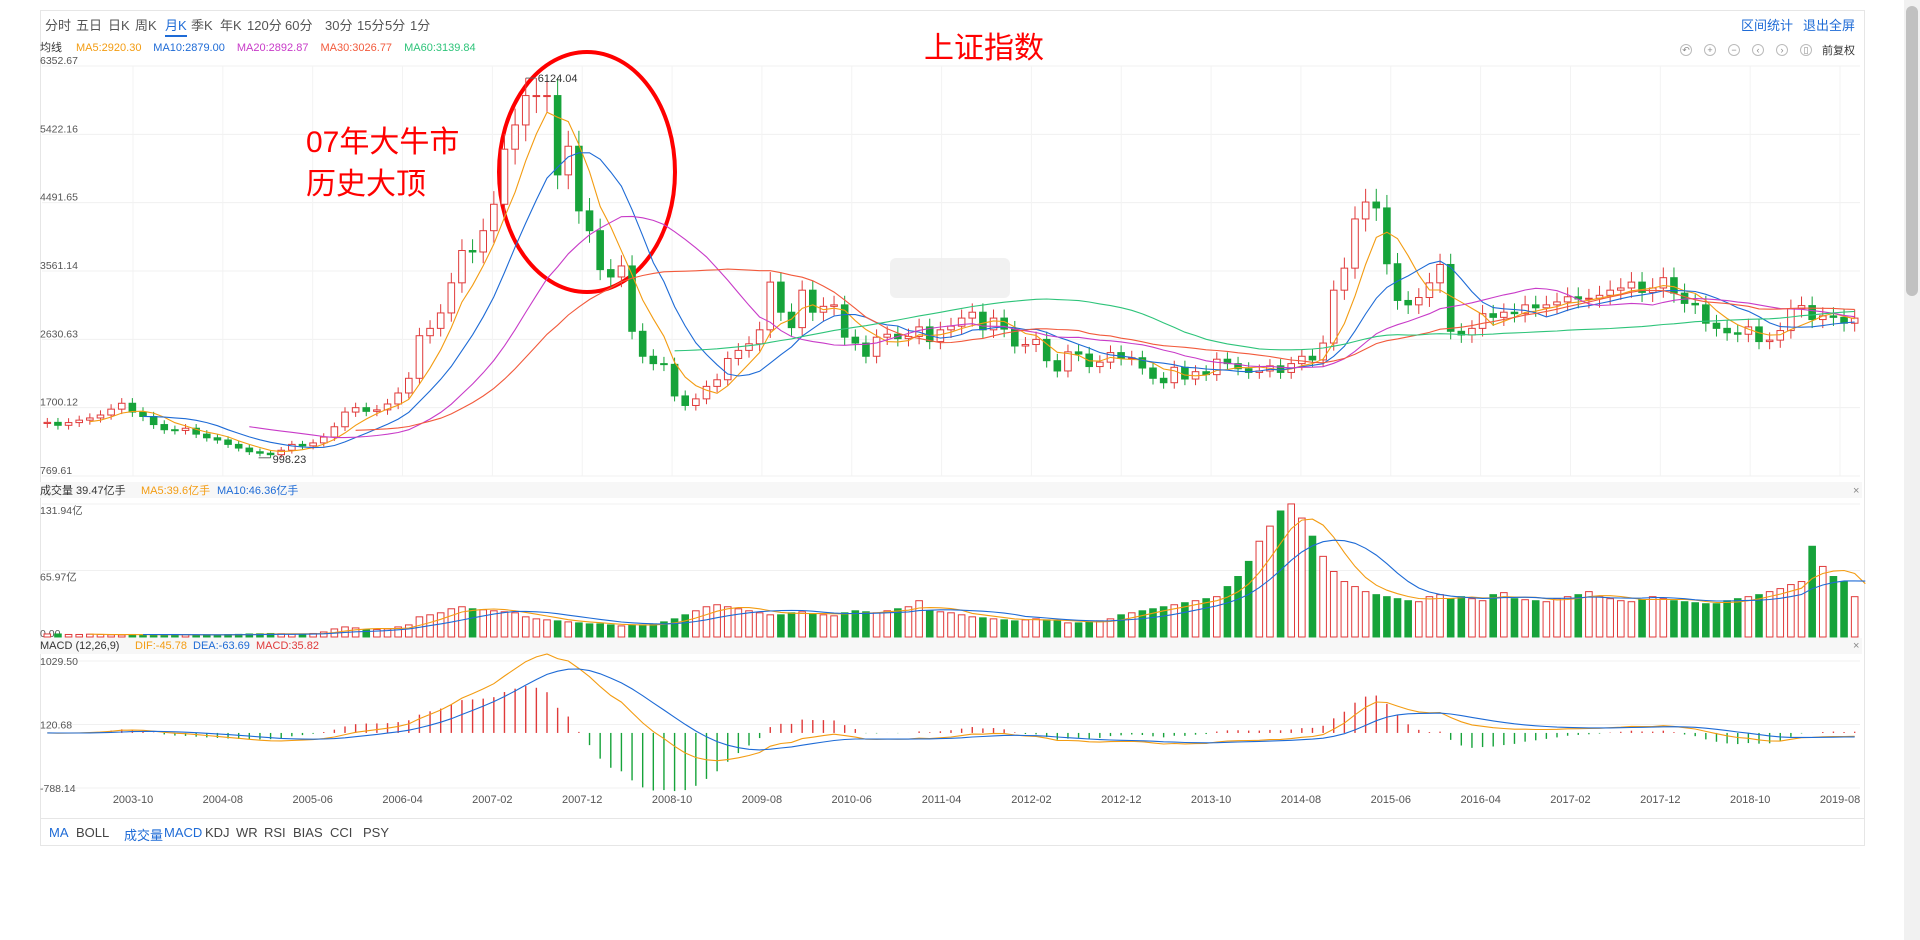 Image resolution: width=1920 pixels, height=940 pixels. I want to click on tab-11: 5分, so click(395, 25).